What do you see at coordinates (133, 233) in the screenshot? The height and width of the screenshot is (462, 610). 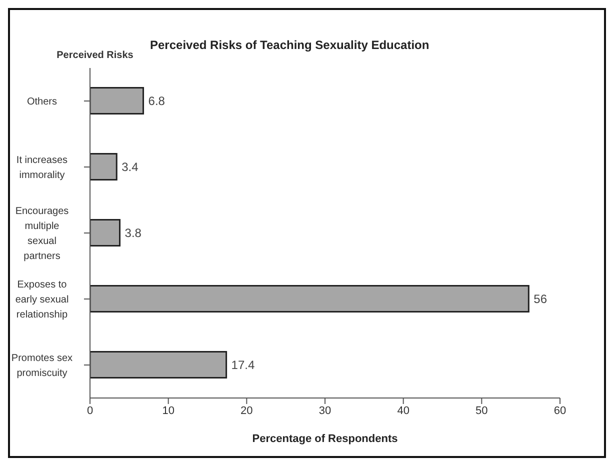 I see `data-label: 3.8` at bounding box center [133, 233].